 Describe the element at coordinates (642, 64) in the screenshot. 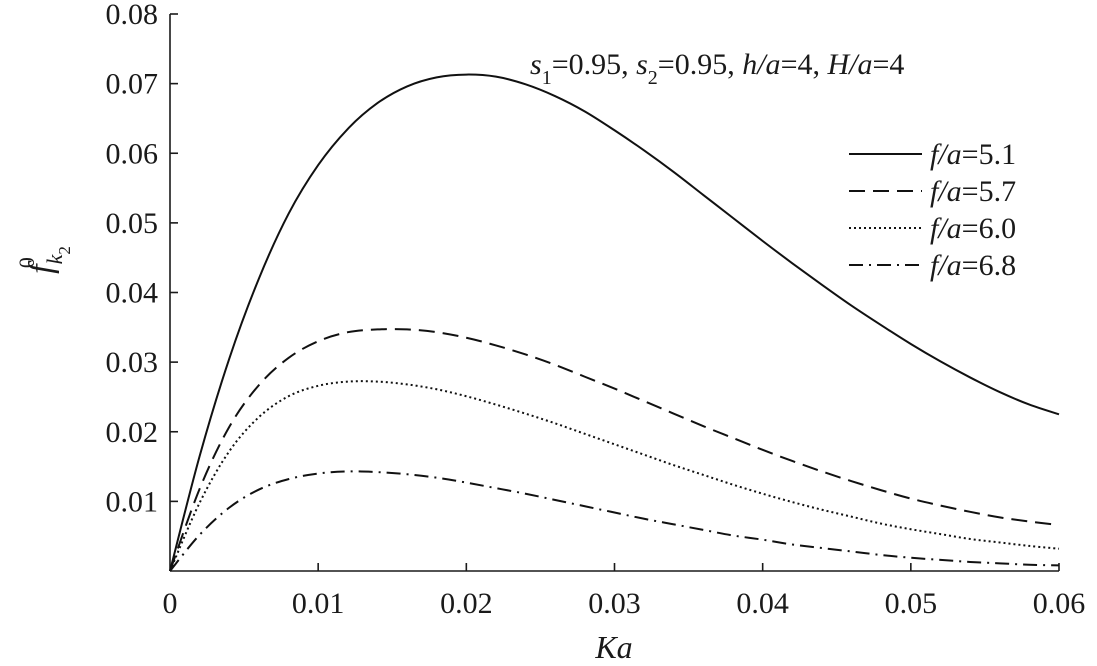

I see `annot-s2-label: s` at that location.